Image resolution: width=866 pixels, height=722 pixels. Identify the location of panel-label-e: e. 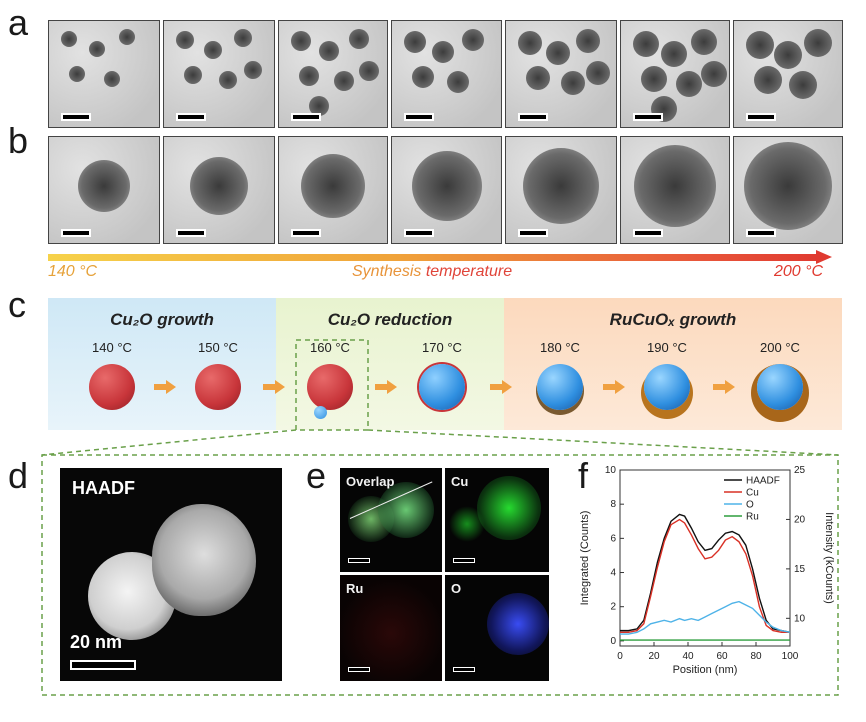
(316, 475).